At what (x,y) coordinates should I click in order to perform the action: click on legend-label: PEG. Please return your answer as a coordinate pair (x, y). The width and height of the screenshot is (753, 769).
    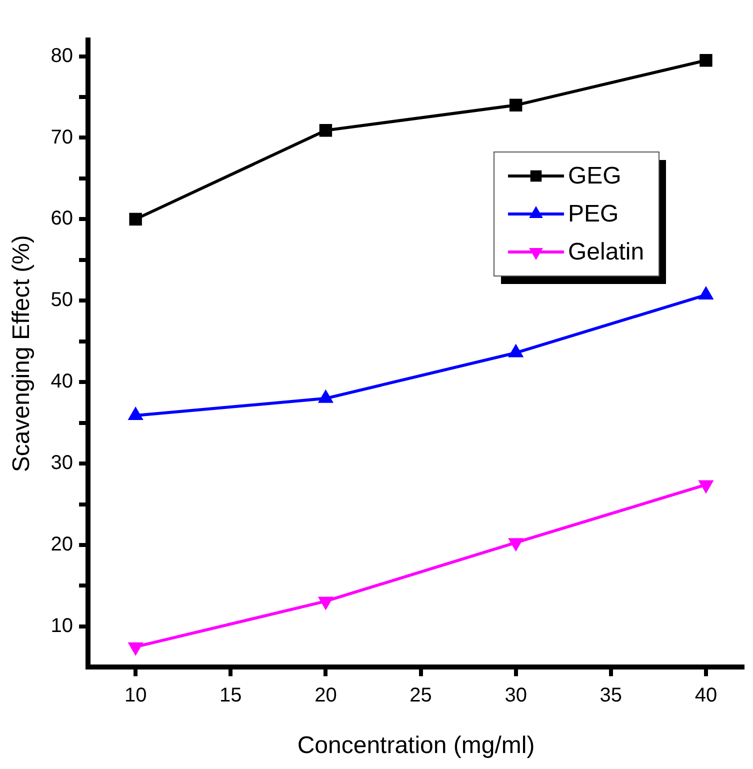
    Looking at the image, I should click on (593, 214).